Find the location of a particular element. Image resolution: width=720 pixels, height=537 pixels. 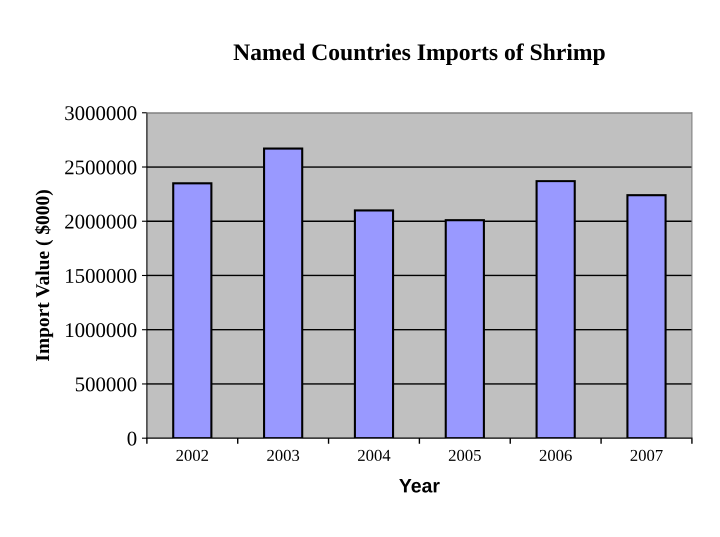

y-tick-label: 3000000 is located at coordinates (100, 113).